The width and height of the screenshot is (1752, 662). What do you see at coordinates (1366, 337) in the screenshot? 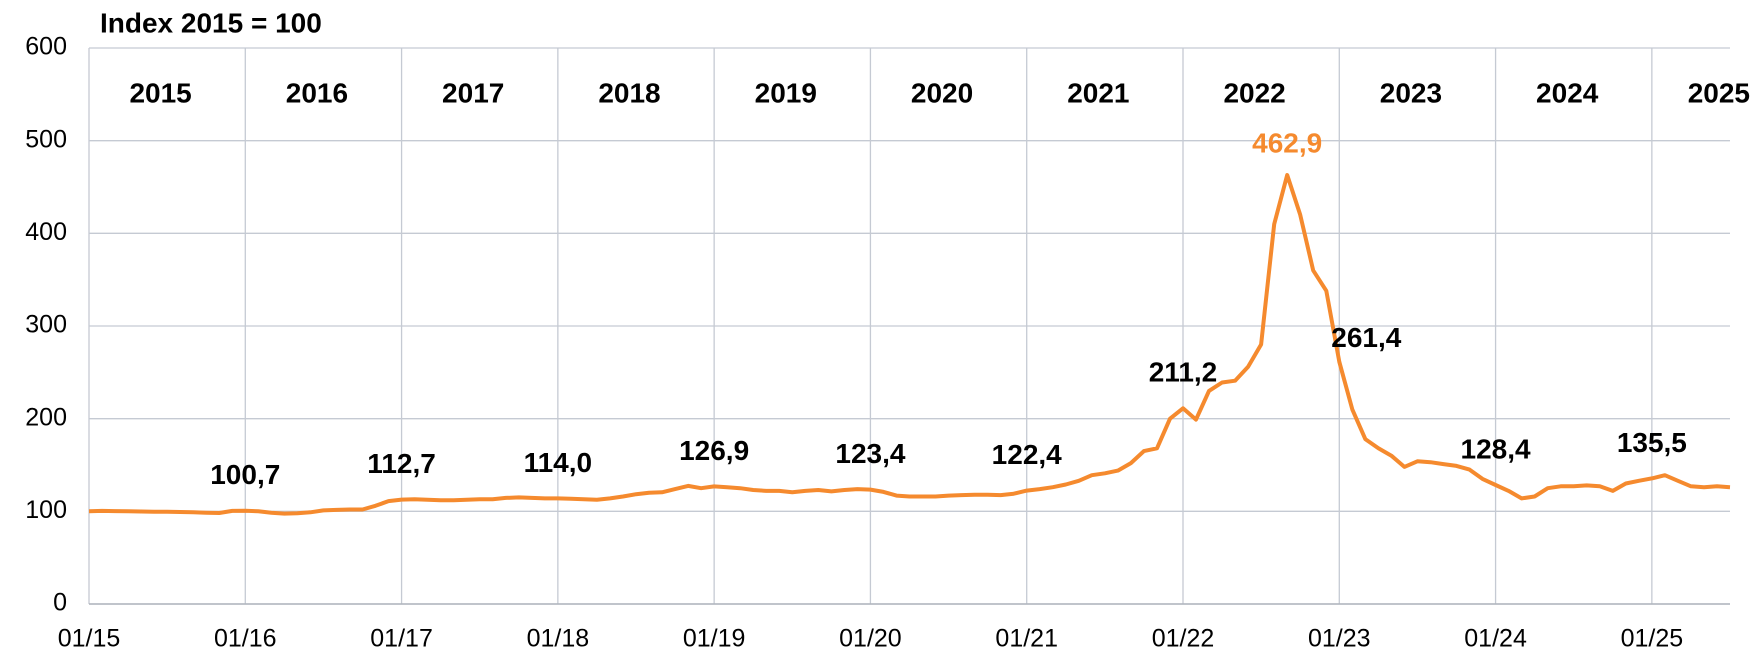
I see `data-label: 261,4` at bounding box center [1366, 337].